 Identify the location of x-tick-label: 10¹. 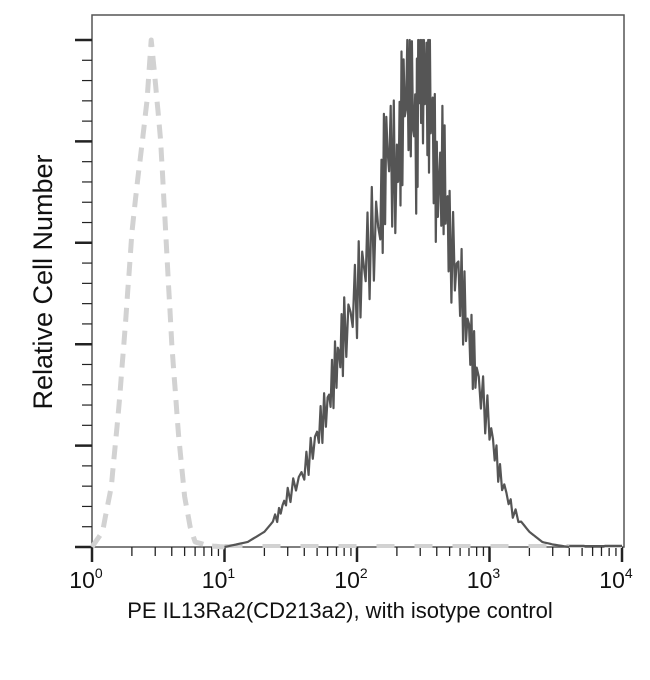
(219, 579).